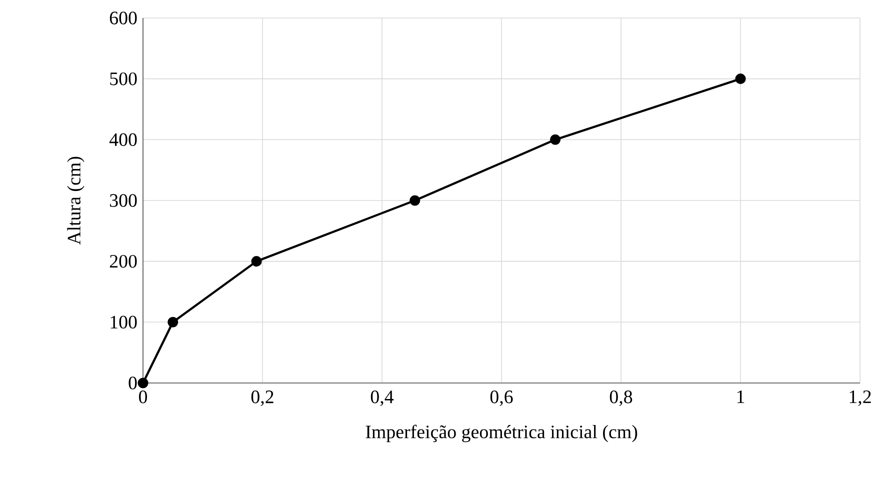  I want to click on y-tick-label: 200, so click(123, 261).